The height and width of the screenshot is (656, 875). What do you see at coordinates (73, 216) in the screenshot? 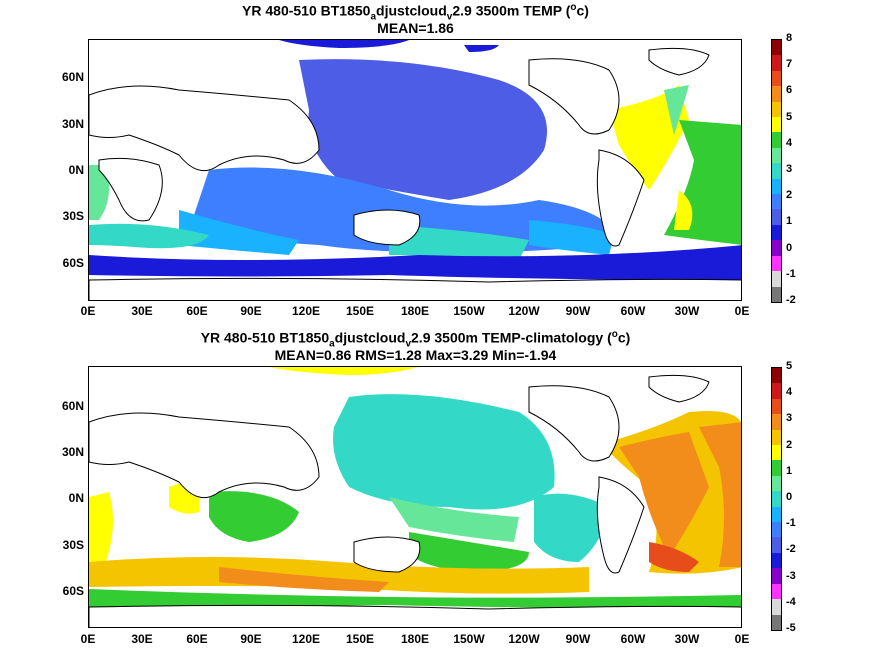
I see `map1-ylabel-30s: 30S` at bounding box center [73, 216].